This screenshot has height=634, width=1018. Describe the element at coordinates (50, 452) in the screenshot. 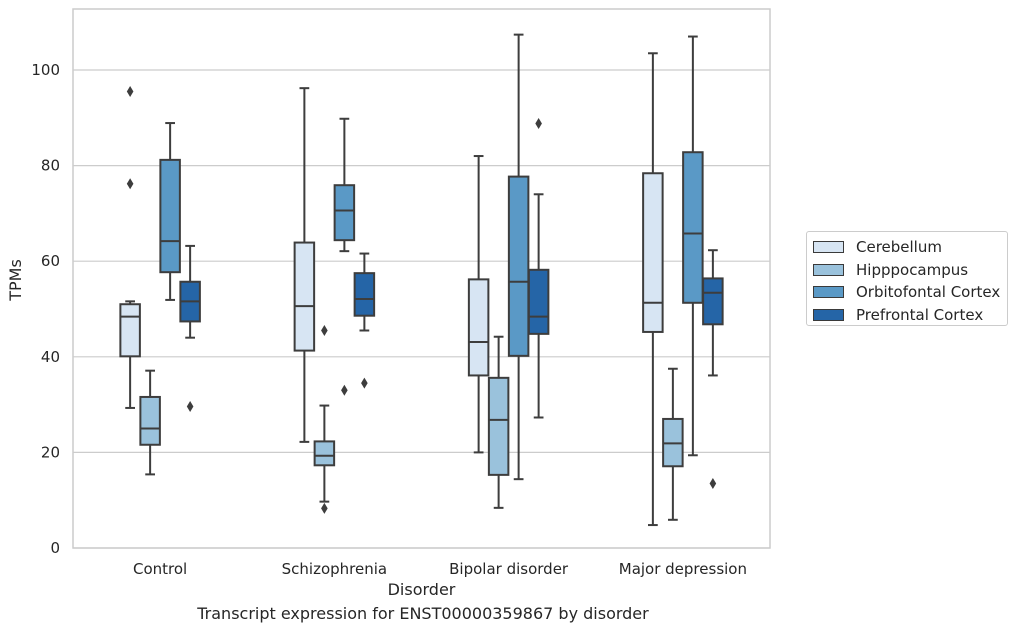

I see `y-tick-label: 20` at that location.